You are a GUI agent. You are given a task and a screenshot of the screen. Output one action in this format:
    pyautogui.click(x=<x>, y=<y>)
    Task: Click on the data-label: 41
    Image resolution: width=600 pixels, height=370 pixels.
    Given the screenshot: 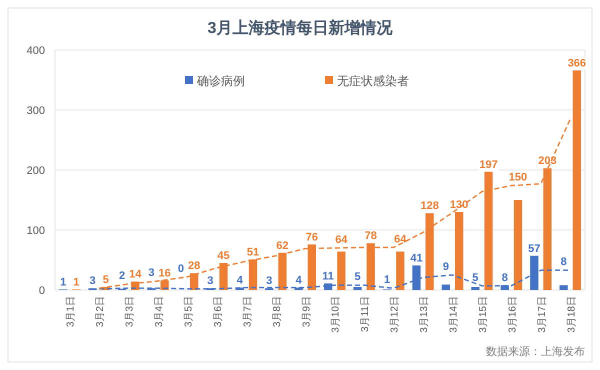 What is the action you would take?
    pyautogui.click(x=416, y=258)
    